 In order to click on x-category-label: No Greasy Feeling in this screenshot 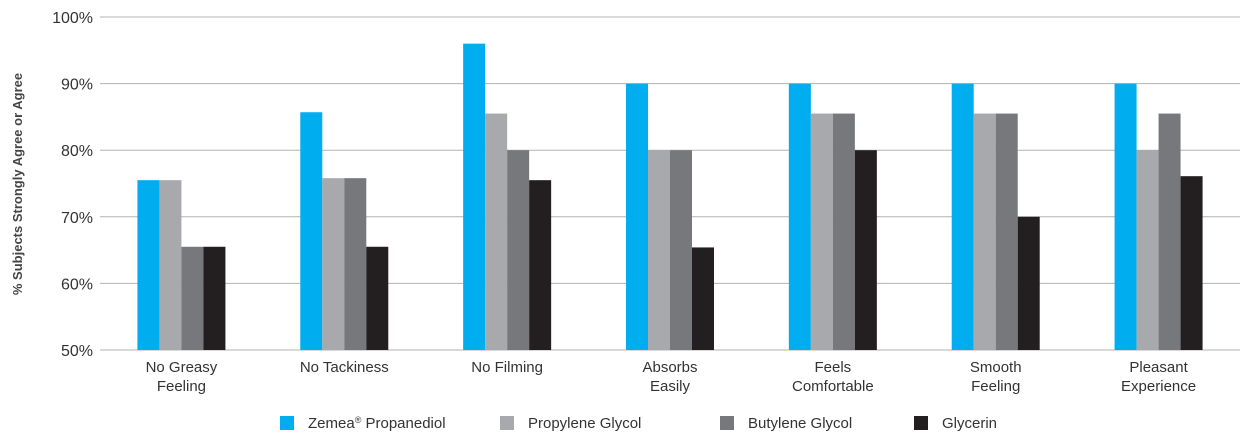, I will do `click(182, 377)`.